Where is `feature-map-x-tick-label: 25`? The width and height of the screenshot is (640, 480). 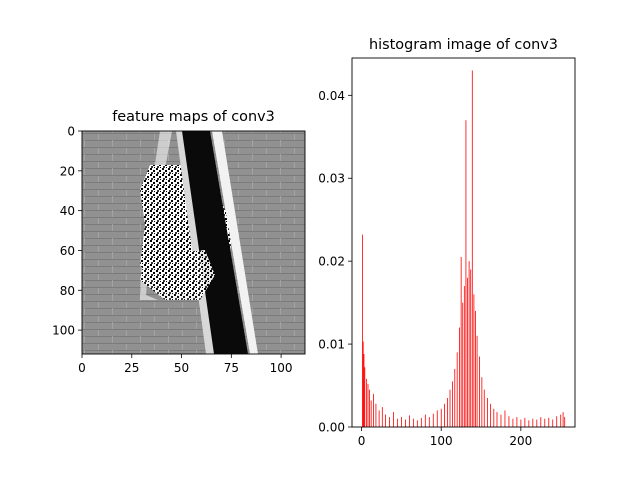 feature-map-x-tick-label: 25 is located at coordinates (131, 368).